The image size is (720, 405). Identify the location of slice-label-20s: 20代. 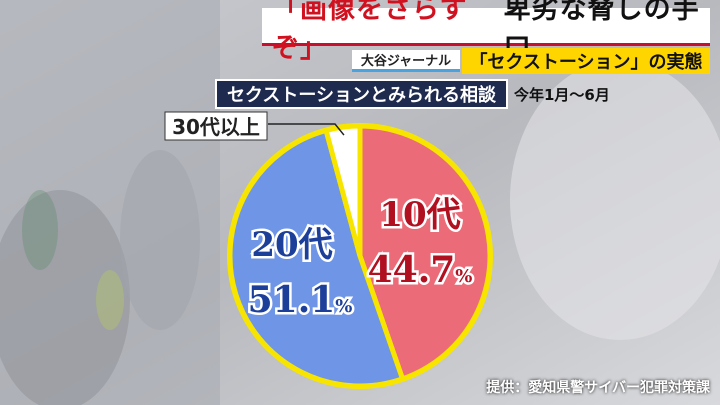
(291, 245).